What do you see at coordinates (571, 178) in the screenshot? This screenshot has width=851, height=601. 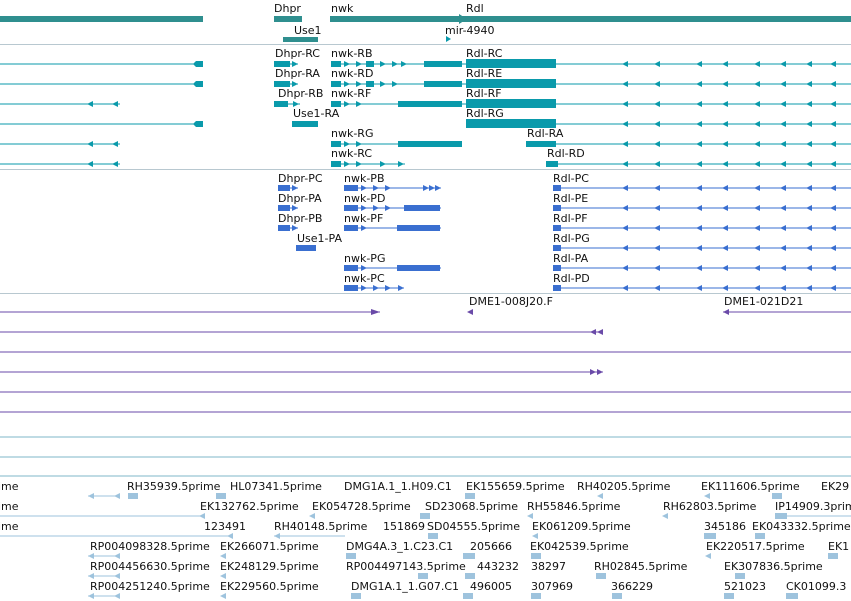 I see `protein-label: Rdl-PC` at bounding box center [571, 178].